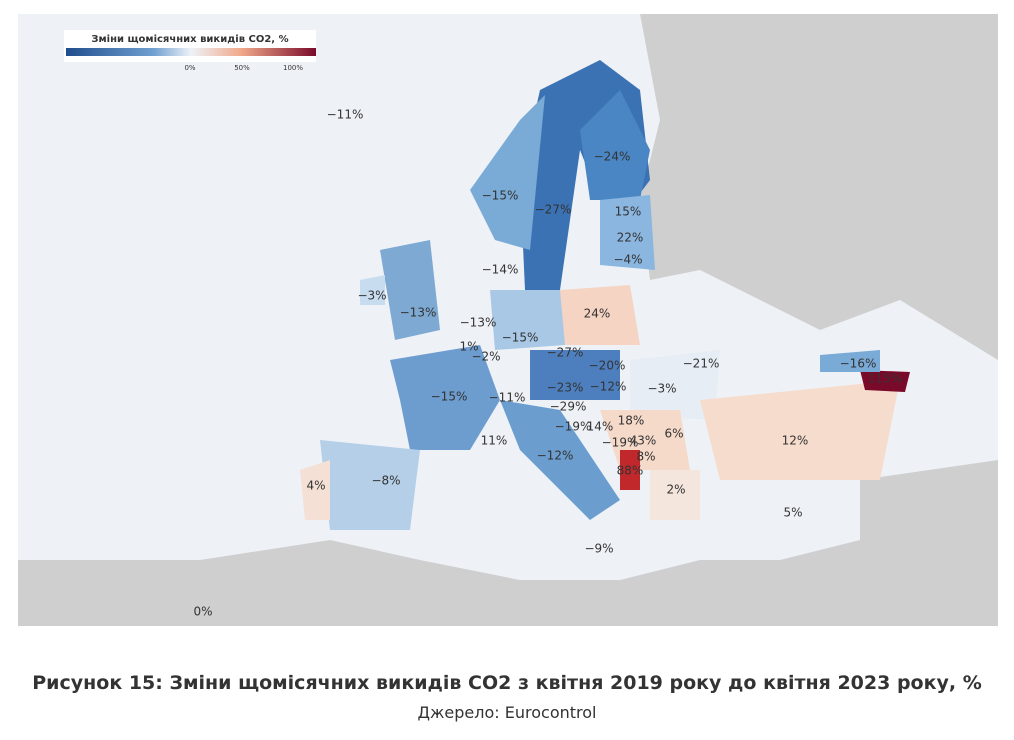 The width and height of the screenshot is (1014, 740). Describe the element at coordinates (202, 612) in the screenshot. I see `region-label: 0%` at that location.